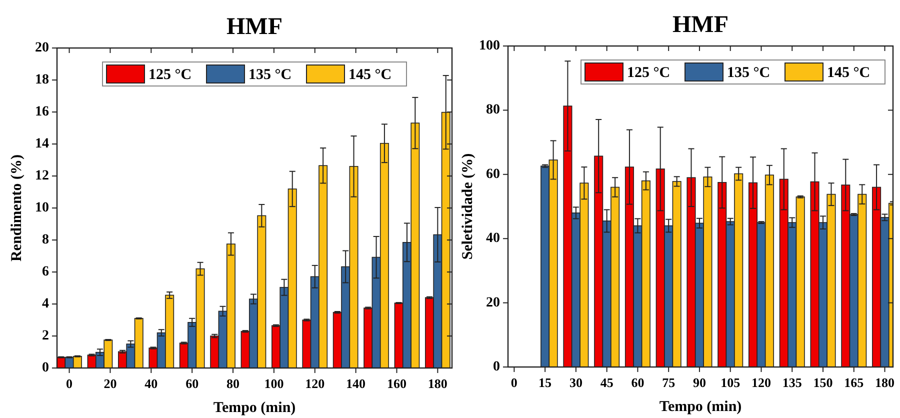 The image size is (900, 418). What do you see at coordinates (42, 144) in the screenshot?
I see `y-tick-label: 14` at bounding box center [42, 144].